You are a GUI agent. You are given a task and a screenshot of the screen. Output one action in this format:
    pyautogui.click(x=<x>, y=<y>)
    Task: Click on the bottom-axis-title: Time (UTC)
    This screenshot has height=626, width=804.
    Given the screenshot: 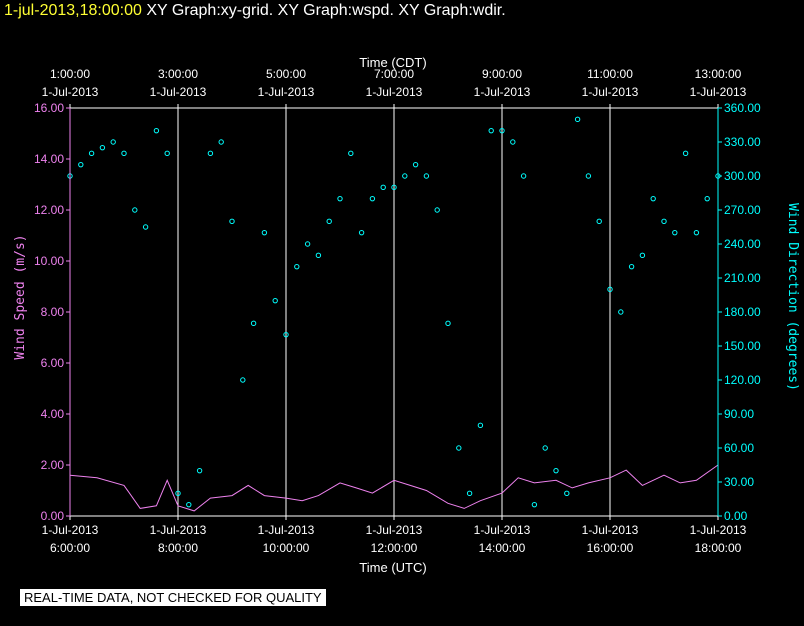 What is the action you would take?
    pyautogui.click(x=392, y=567)
    